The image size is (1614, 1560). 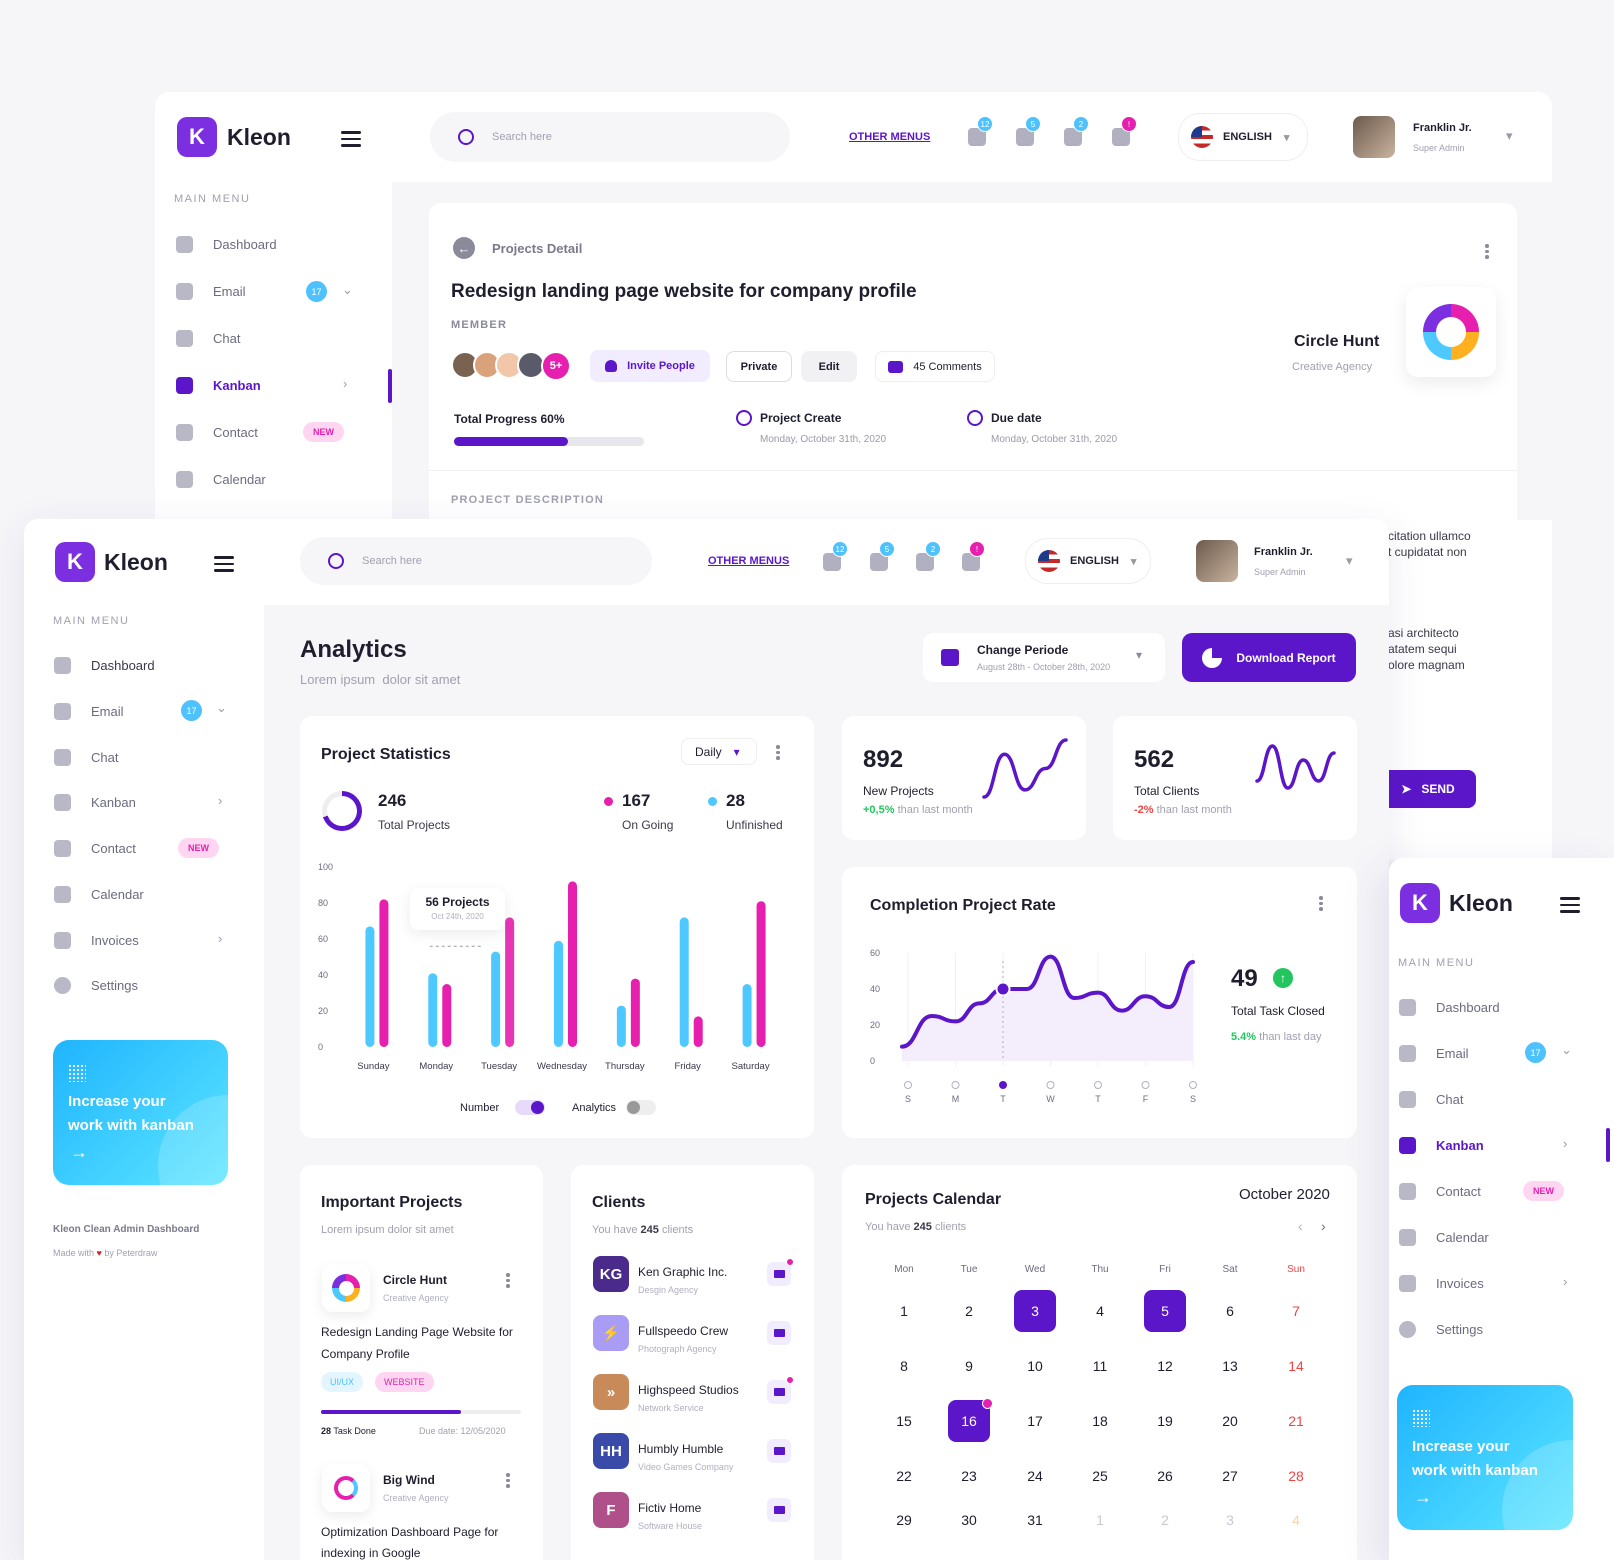 What do you see at coordinates (1035, 1421) in the screenshot?
I see `calendar-day: 17` at bounding box center [1035, 1421].